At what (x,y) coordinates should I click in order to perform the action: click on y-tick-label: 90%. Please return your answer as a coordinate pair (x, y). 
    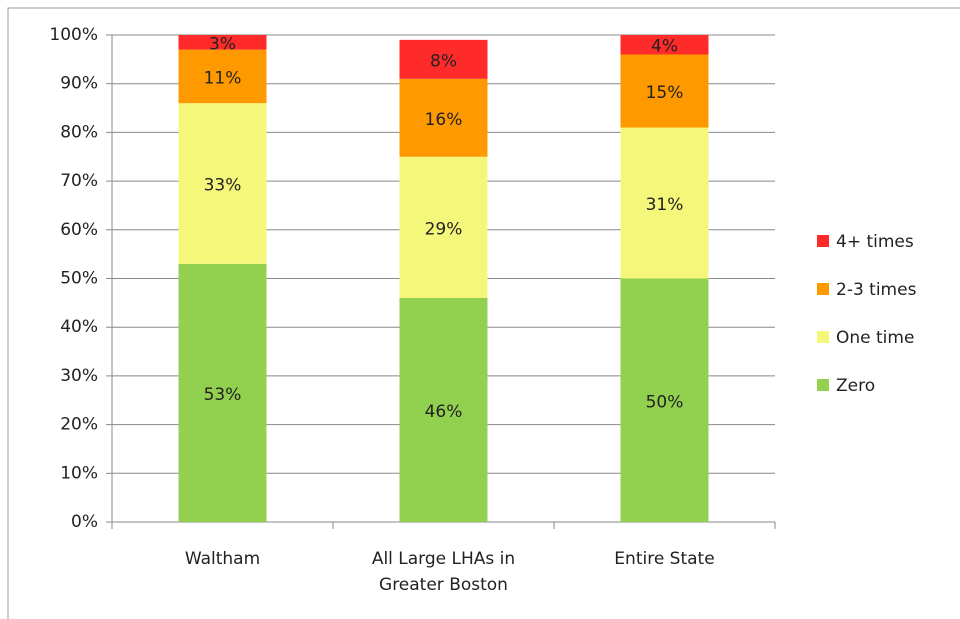
    Looking at the image, I should click on (79, 84).